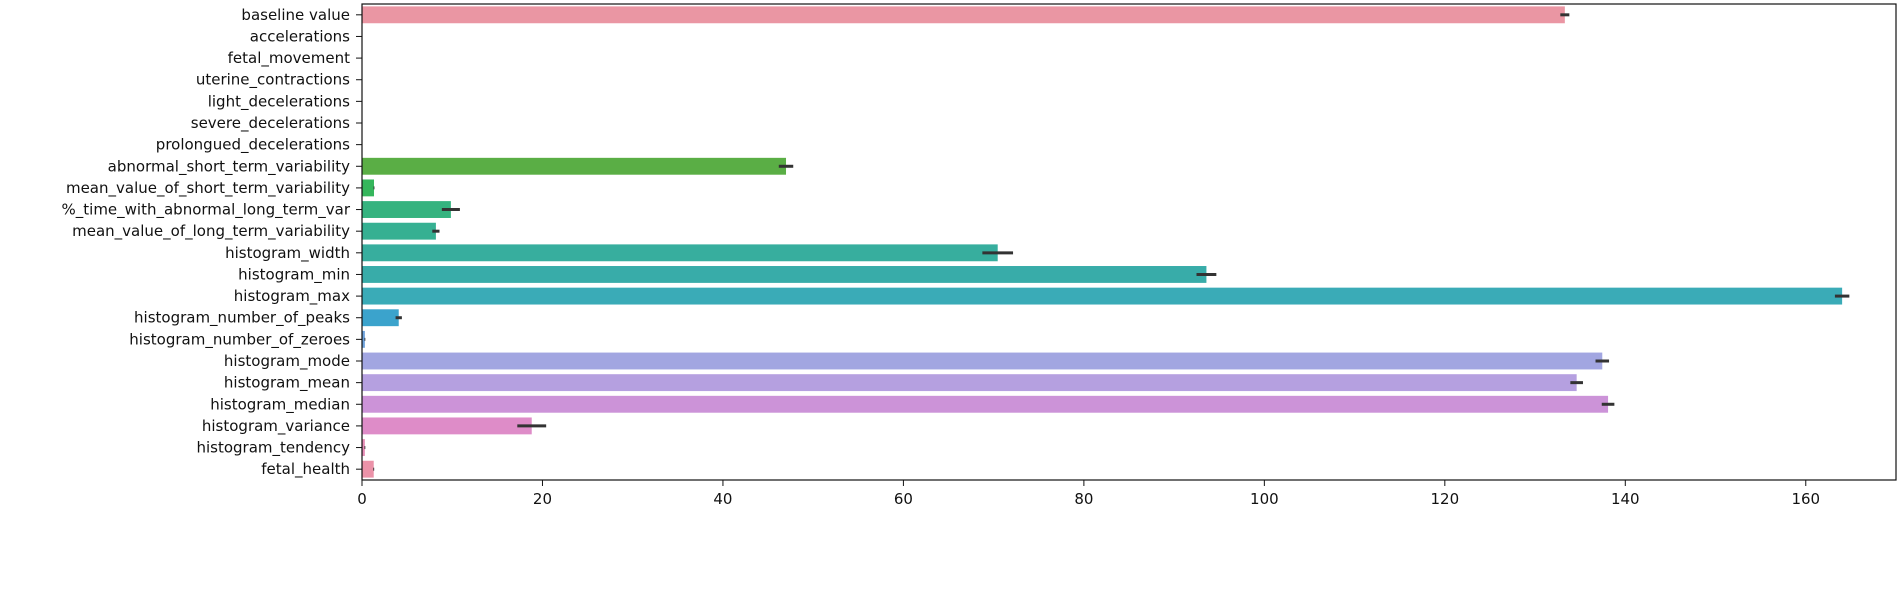 The image size is (1900, 606). What do you see at coordinates (287, 361) in the screenshot?
I see `category-label-16: histogram_mode` at bounding box center [287, 361].